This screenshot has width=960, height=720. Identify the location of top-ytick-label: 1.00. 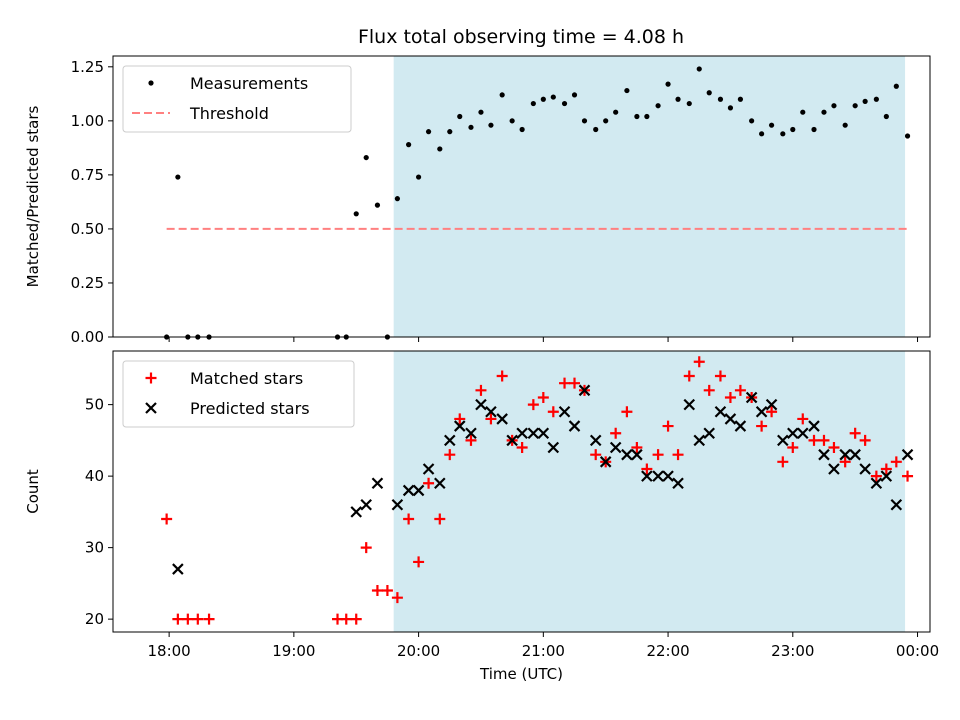
(87, 121).